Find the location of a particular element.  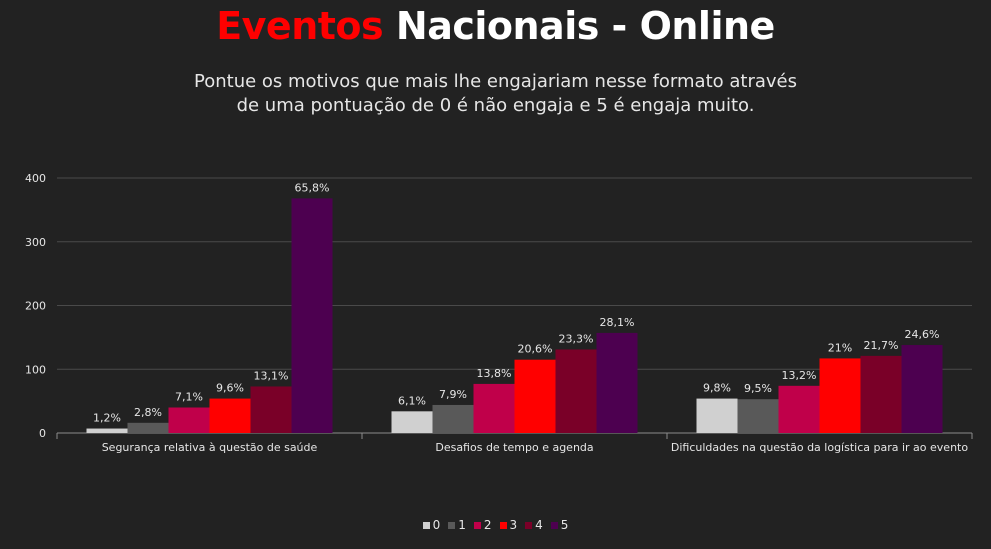

y-tick-label: 0 is located at coordinates (42, 433).